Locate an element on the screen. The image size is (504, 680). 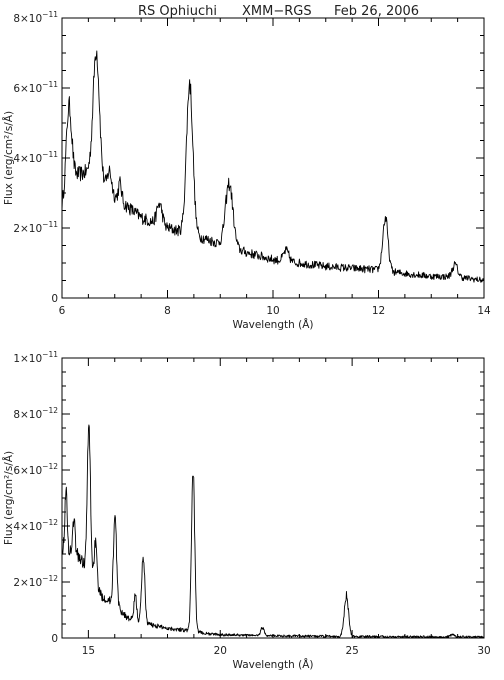
title-instrument: XMM−RGS is located at coordinates (277, 11).